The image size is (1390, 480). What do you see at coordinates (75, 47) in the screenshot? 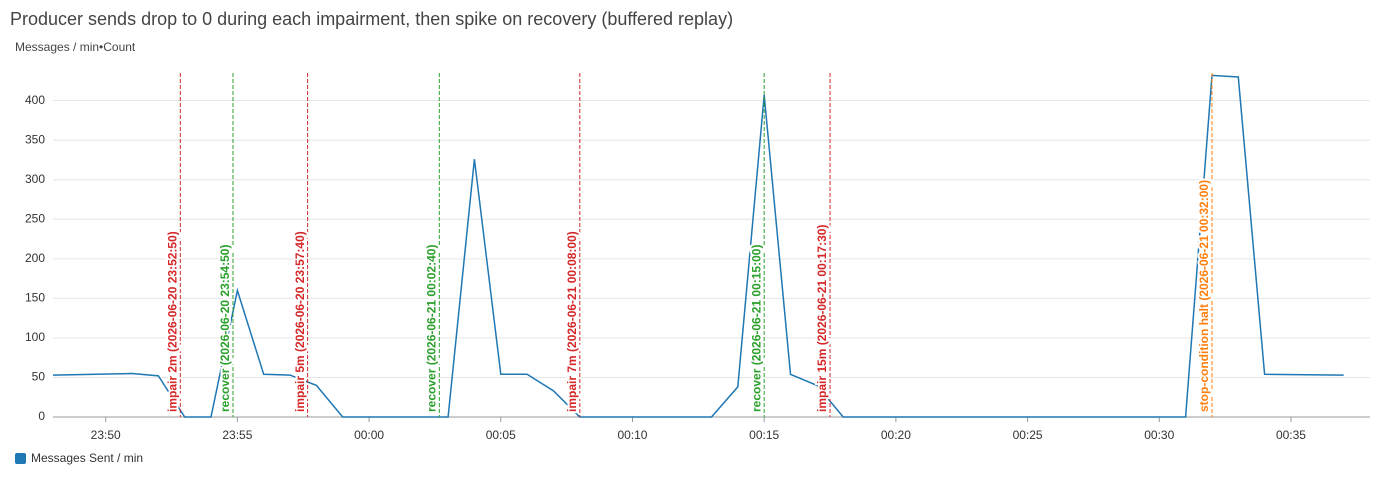
I see `y-axis-label: Messages / min•Count` at bounding box center [75, 47].